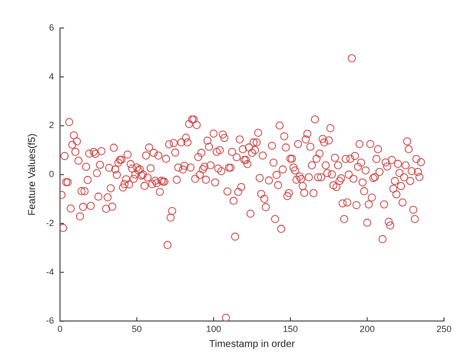  What do you see at coordinates (51, 174) in the screenshot?
I see `y-tick-label: 0` at bounding box center [51, 174].